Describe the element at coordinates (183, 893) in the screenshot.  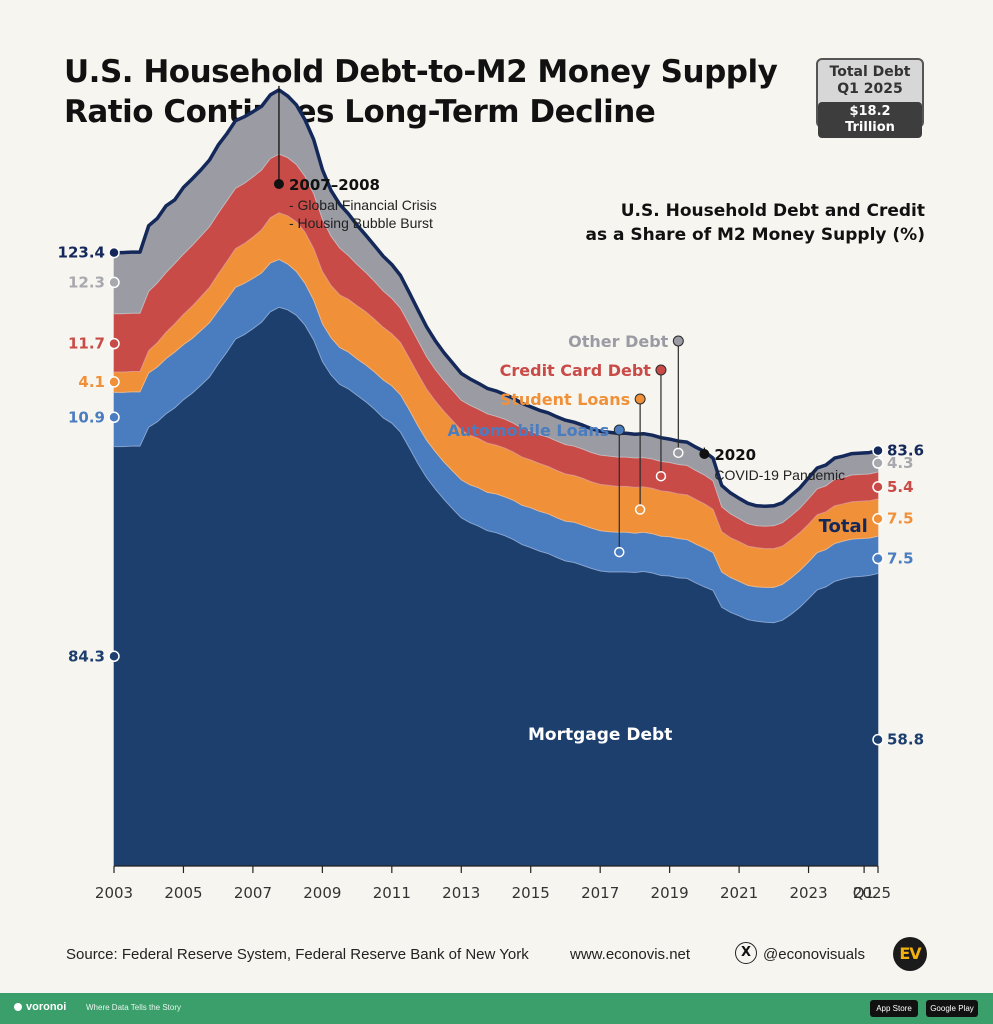
I see `x-tick-label: 2005` at that location.